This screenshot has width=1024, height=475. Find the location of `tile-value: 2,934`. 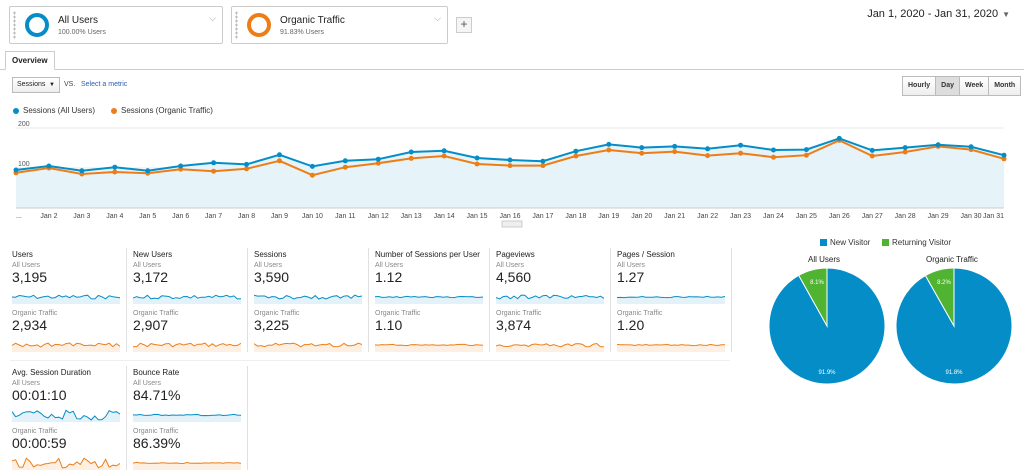

tile-value: 2,934 is located at coordinates (30, 325).